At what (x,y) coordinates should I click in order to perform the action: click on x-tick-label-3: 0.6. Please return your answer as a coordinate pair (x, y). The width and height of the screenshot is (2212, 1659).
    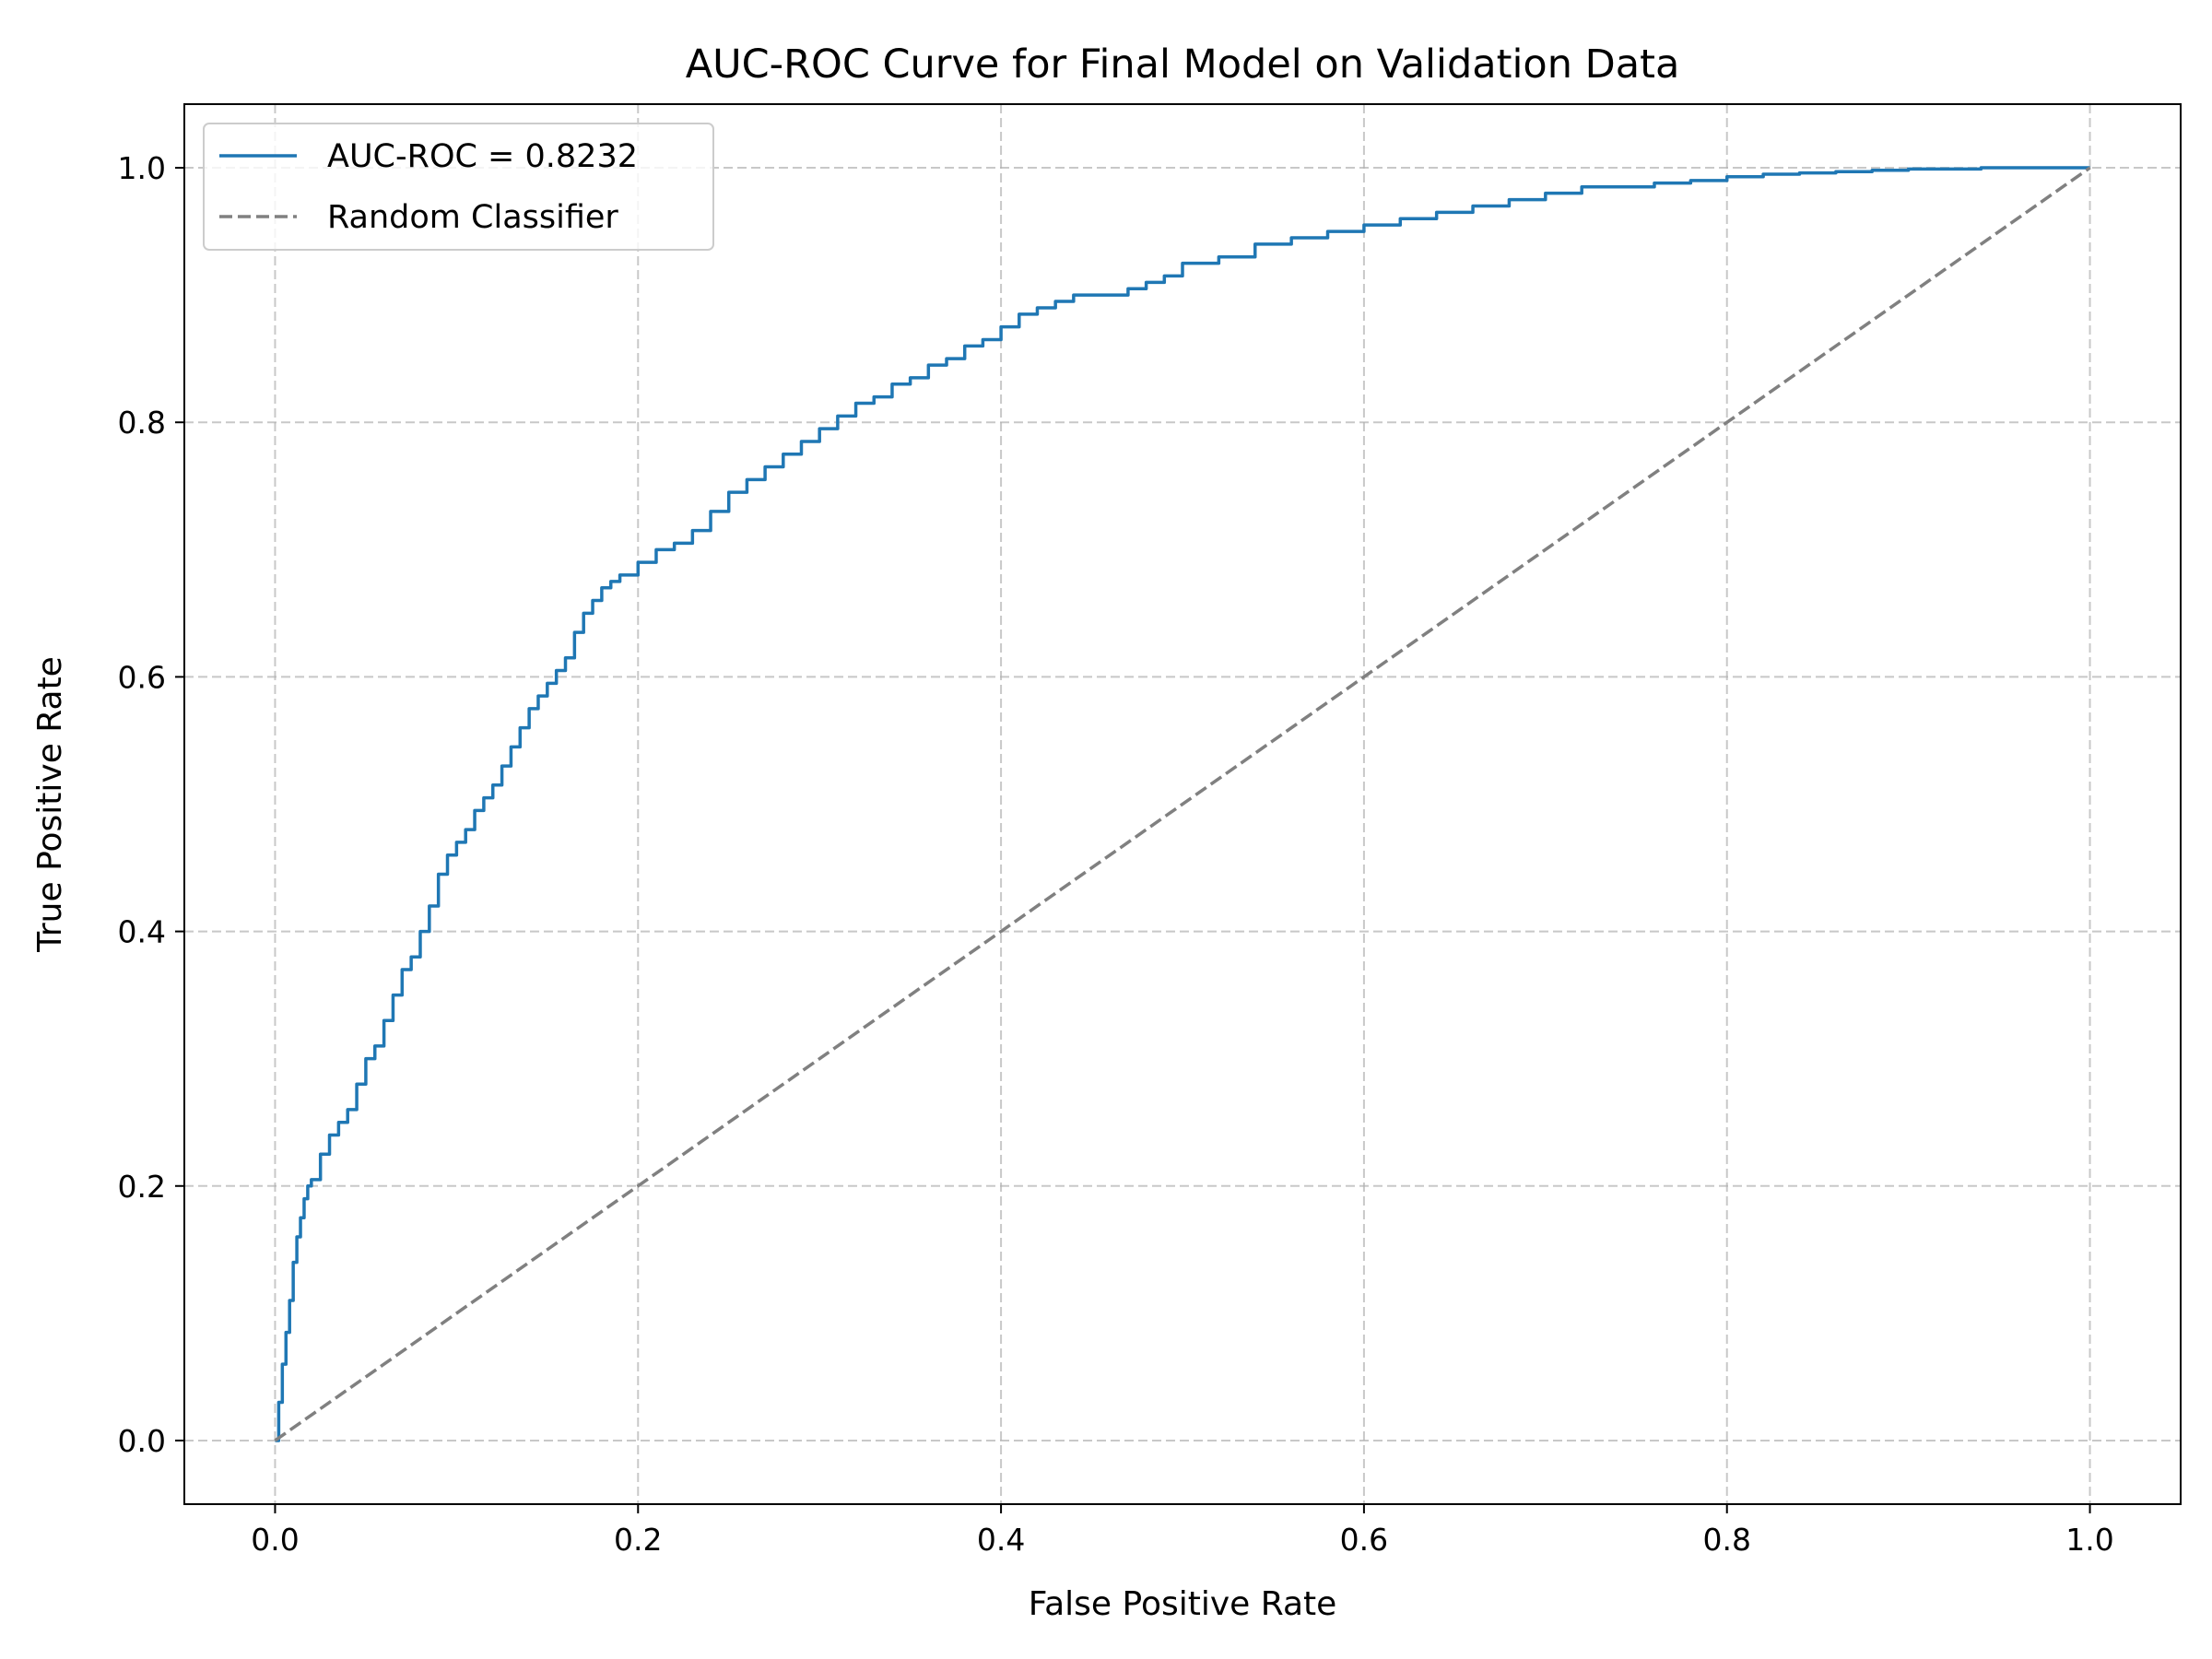
    Looking at the image, I should click on (1364, 1540).